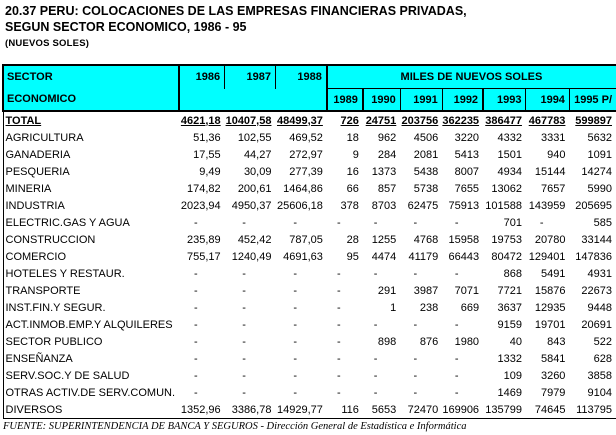 The width and height of the screenshot is (616, 435). What do you see at coordinates (91, 222) in the screenshot?
I see `sector-label: ELECTRIC.GAS Y AGUA` at bounding box center [91, 222].